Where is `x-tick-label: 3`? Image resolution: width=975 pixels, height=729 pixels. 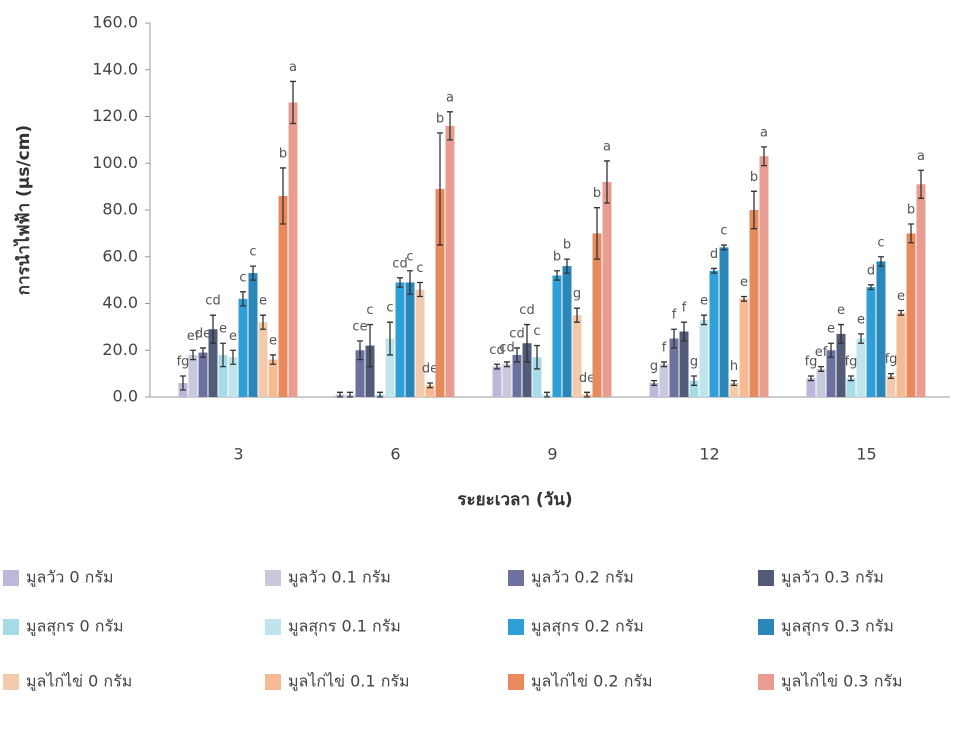 x-tick-label: 3 is located at coordinates (238, 454).